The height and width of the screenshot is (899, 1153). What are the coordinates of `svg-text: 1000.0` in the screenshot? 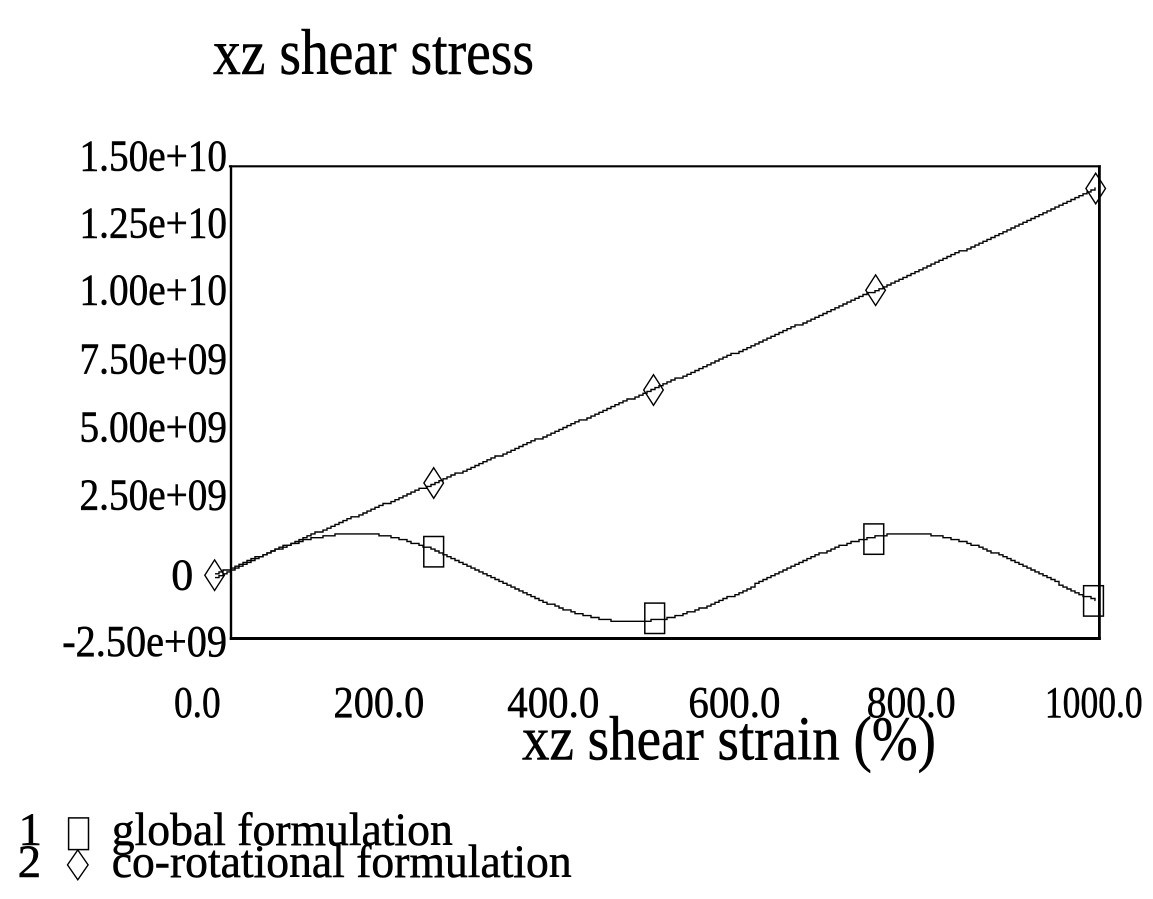 It's located at (1094, 702).